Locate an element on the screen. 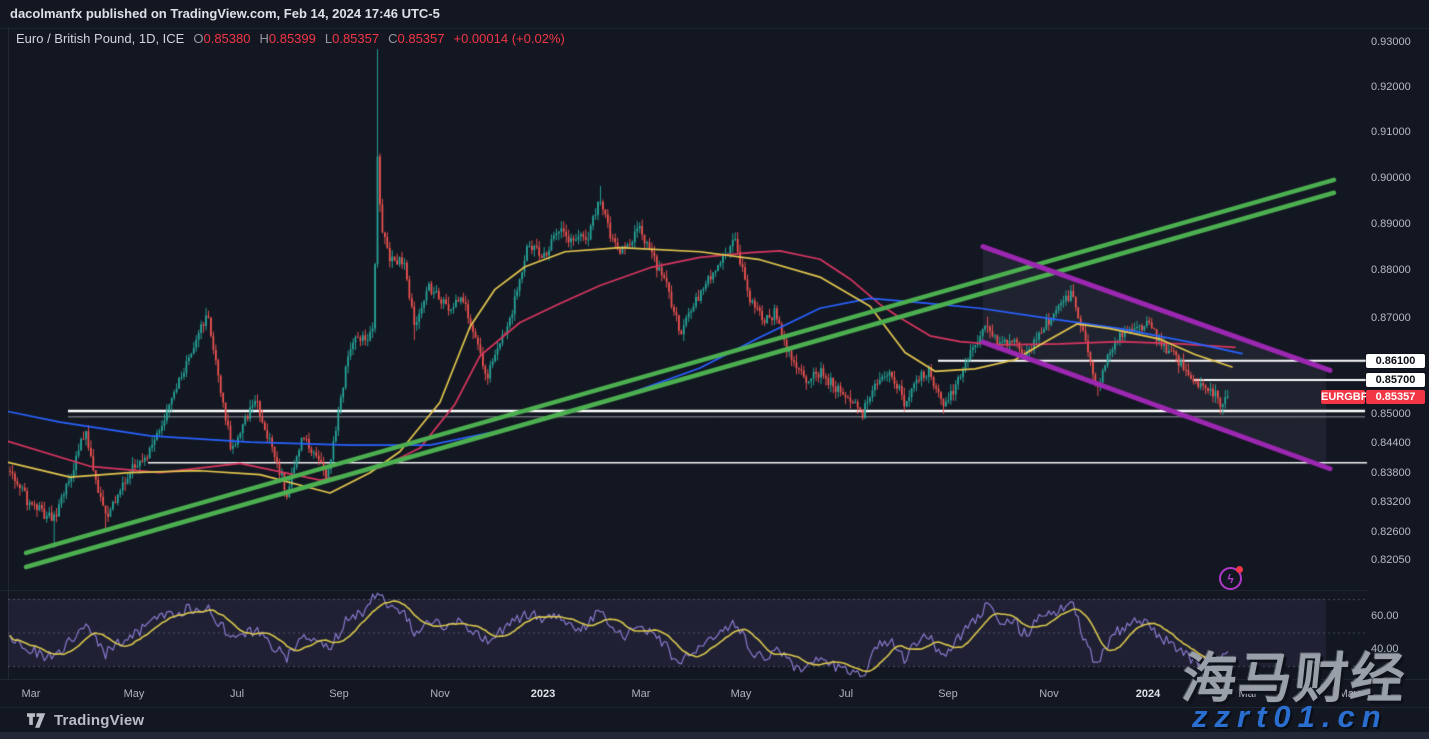  bottom-strip is located at coordinates (714, 735).